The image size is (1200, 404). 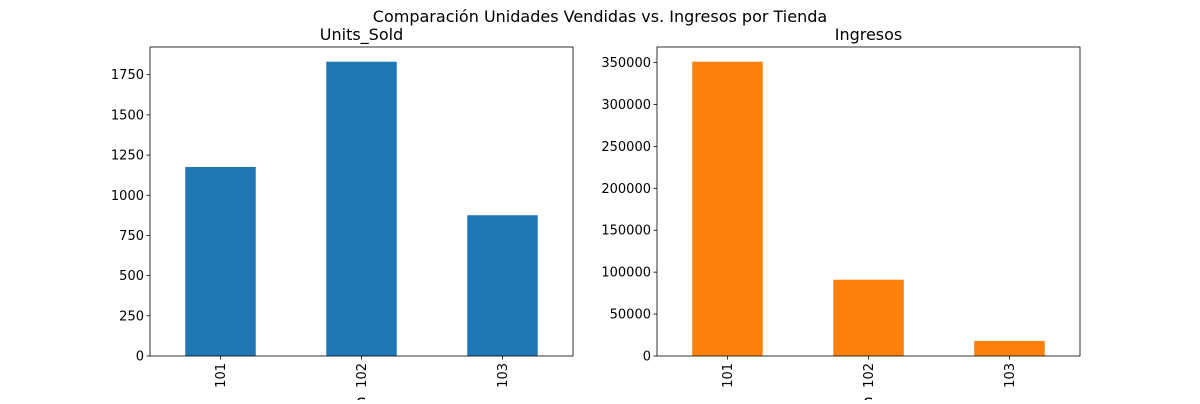 What do you see at coordinates (361, 35) in the screenshot?
I see `subplot-title: Units_Sold` at bounding box center [361, 35].